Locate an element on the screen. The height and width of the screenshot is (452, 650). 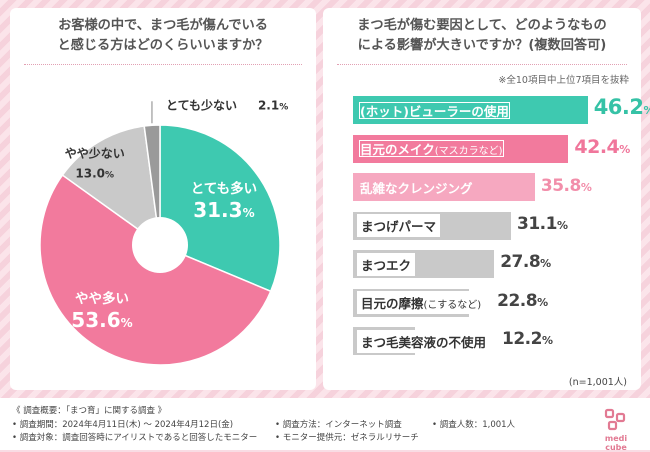
bar-5: まつエク is located at coordinates (424, 264).